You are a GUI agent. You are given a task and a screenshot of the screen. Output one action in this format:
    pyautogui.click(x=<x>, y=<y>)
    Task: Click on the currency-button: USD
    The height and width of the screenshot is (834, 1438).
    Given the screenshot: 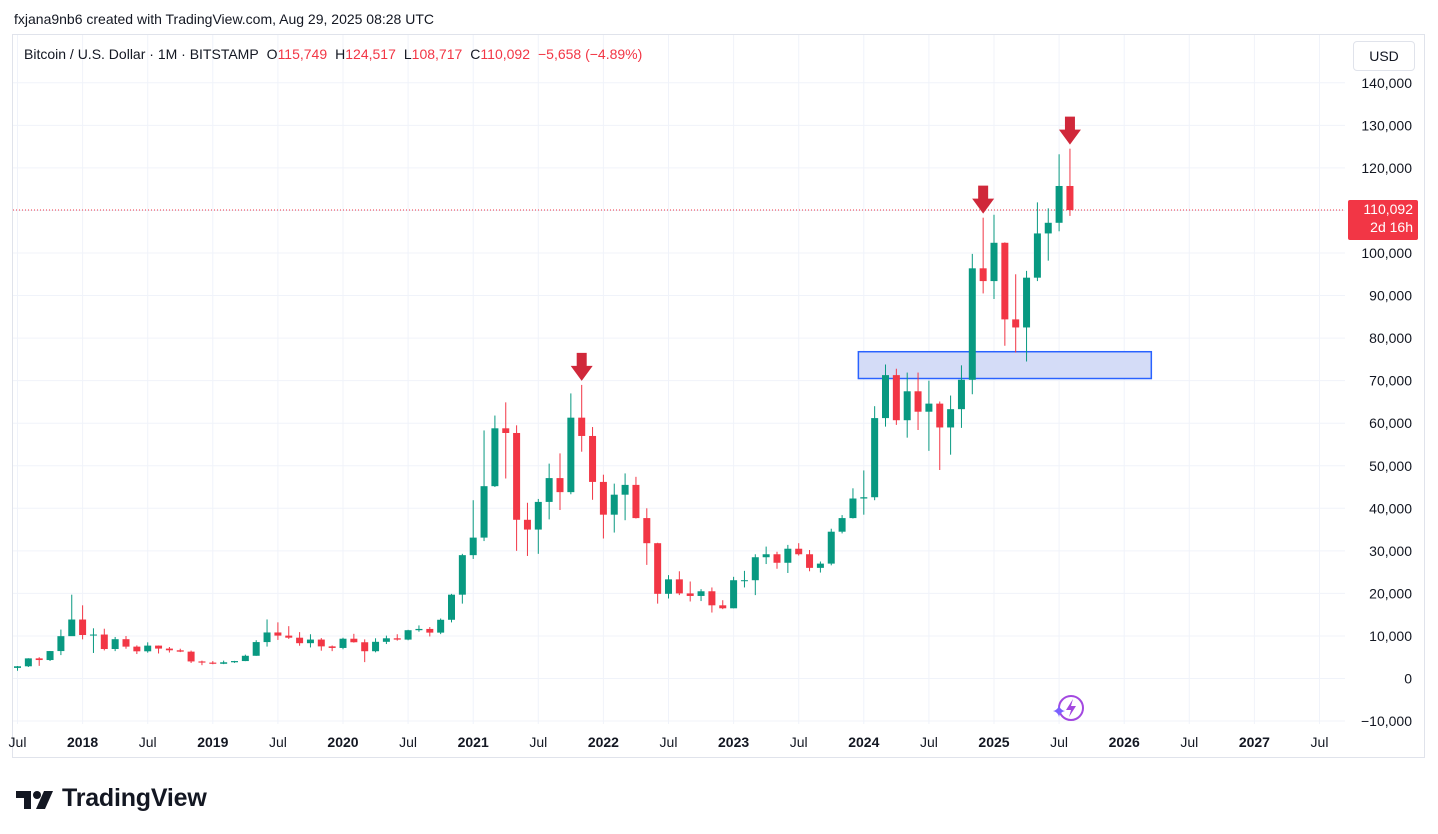 What is the action you would take?
    pyautogui.click(x=1384, y=56)
    